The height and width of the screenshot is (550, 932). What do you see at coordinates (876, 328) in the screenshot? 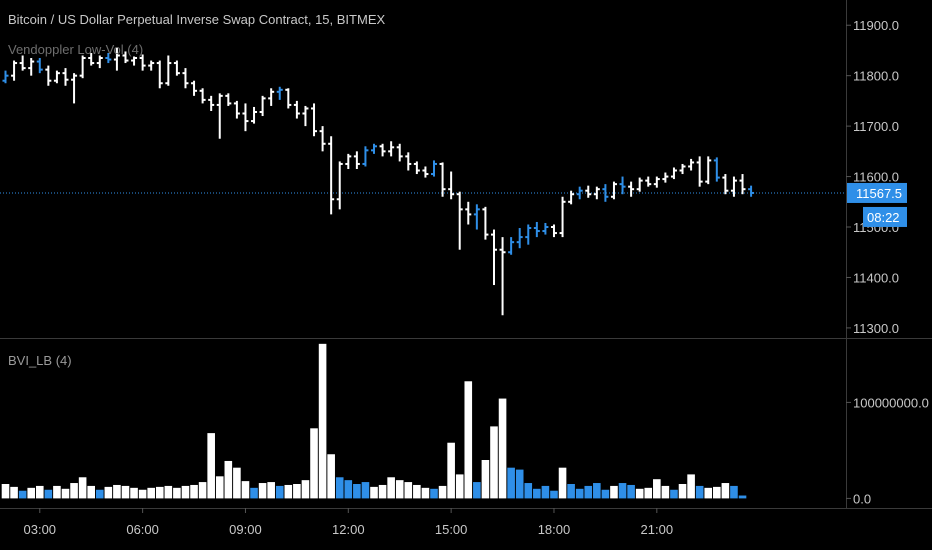
I see `price-tick-label: 11300.0` at bounding box center [876, 328].